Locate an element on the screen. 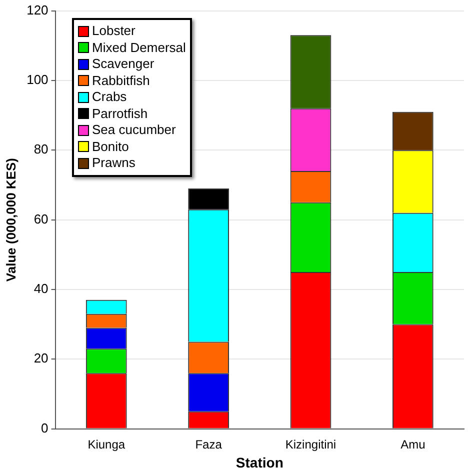 The width and height of the screenshot is (468, 472). y-tick-label: 80 is located at coordinates (41, 149).